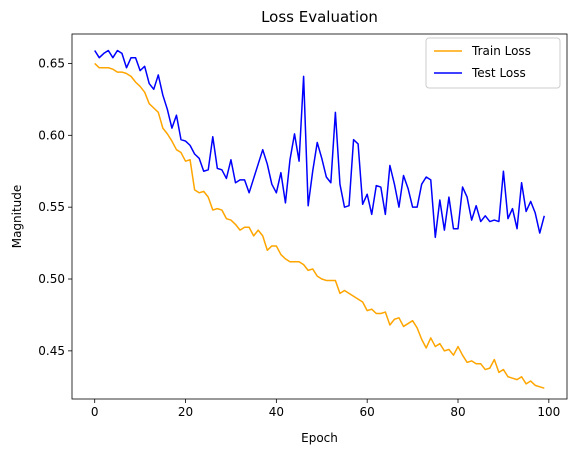 The height and width of the screenshot is (455, 576). Describe the element at coordinates (185, 412) in the screenshot. I see `x-tick-label: 20` at that location.